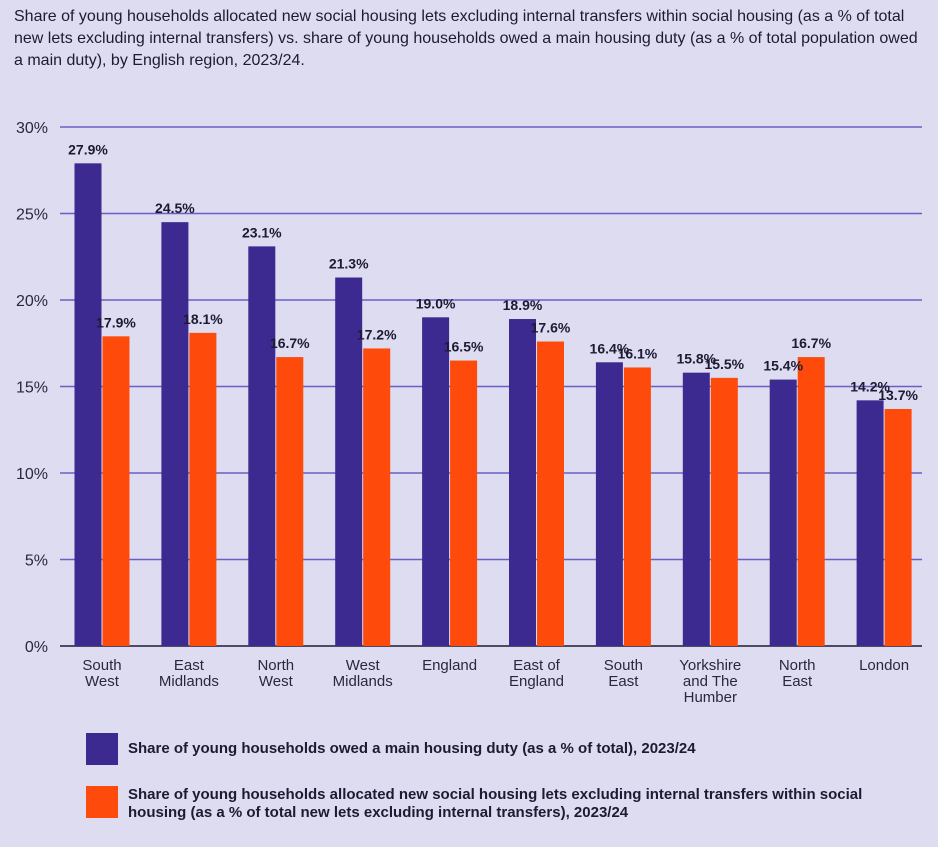 The height and width of the screenshot is (847, 938). What do you see at coordinates (783, 366) in the screenshot?
I see `data-label-duty: 15.4%` at bounding box center [783, 366].